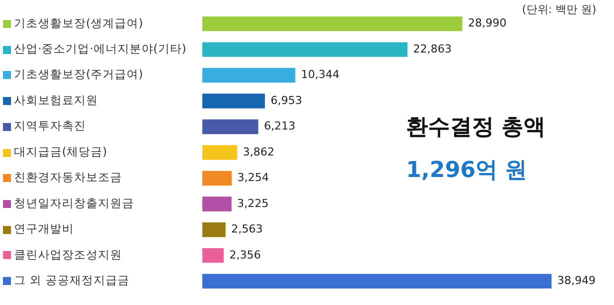 This screenshot has height=305, width=614. Describe the element at coordinates (258, 151) in the screenshot. I see `data-label: 3,862` at that location.